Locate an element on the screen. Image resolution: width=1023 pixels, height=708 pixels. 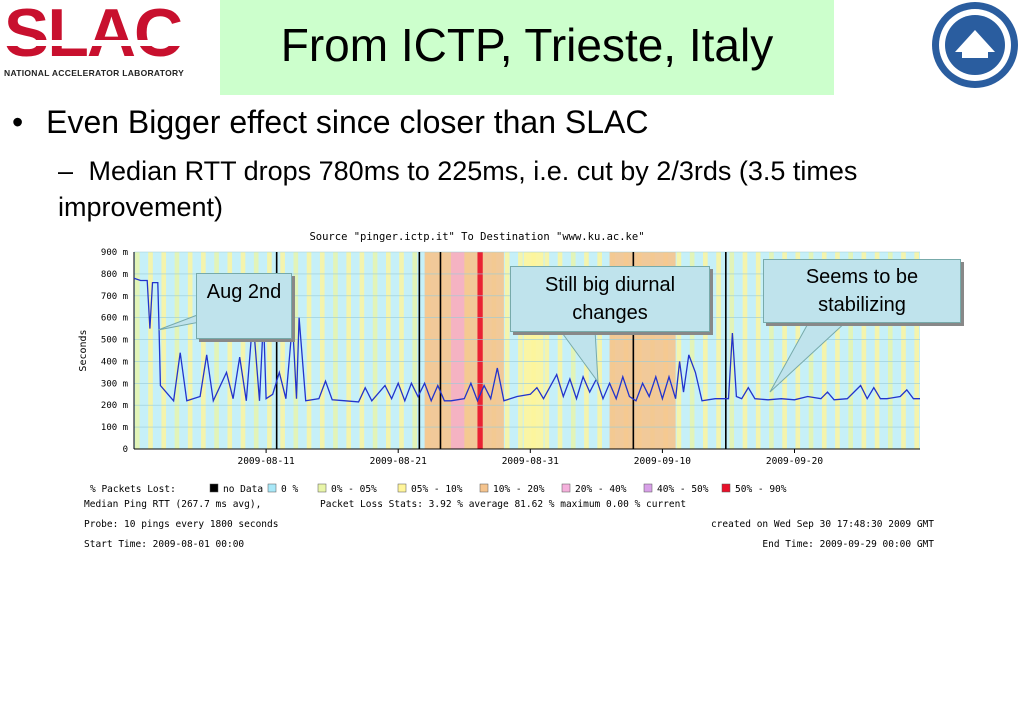
legend-entry-label: 50% - 90% is located at coordinates (761, 489).